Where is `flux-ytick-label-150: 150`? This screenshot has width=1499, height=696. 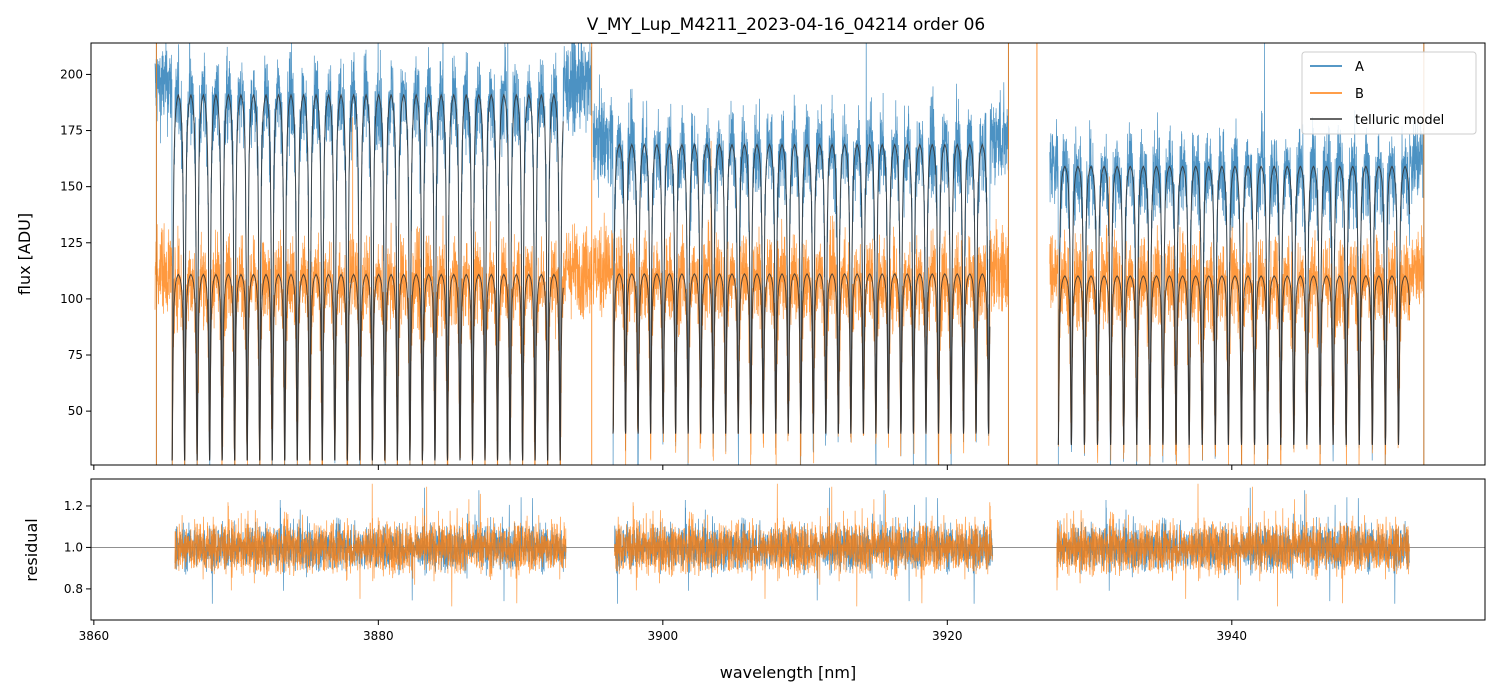 flux-ytick-label-150: 150 is located at coordinates (71, 187).